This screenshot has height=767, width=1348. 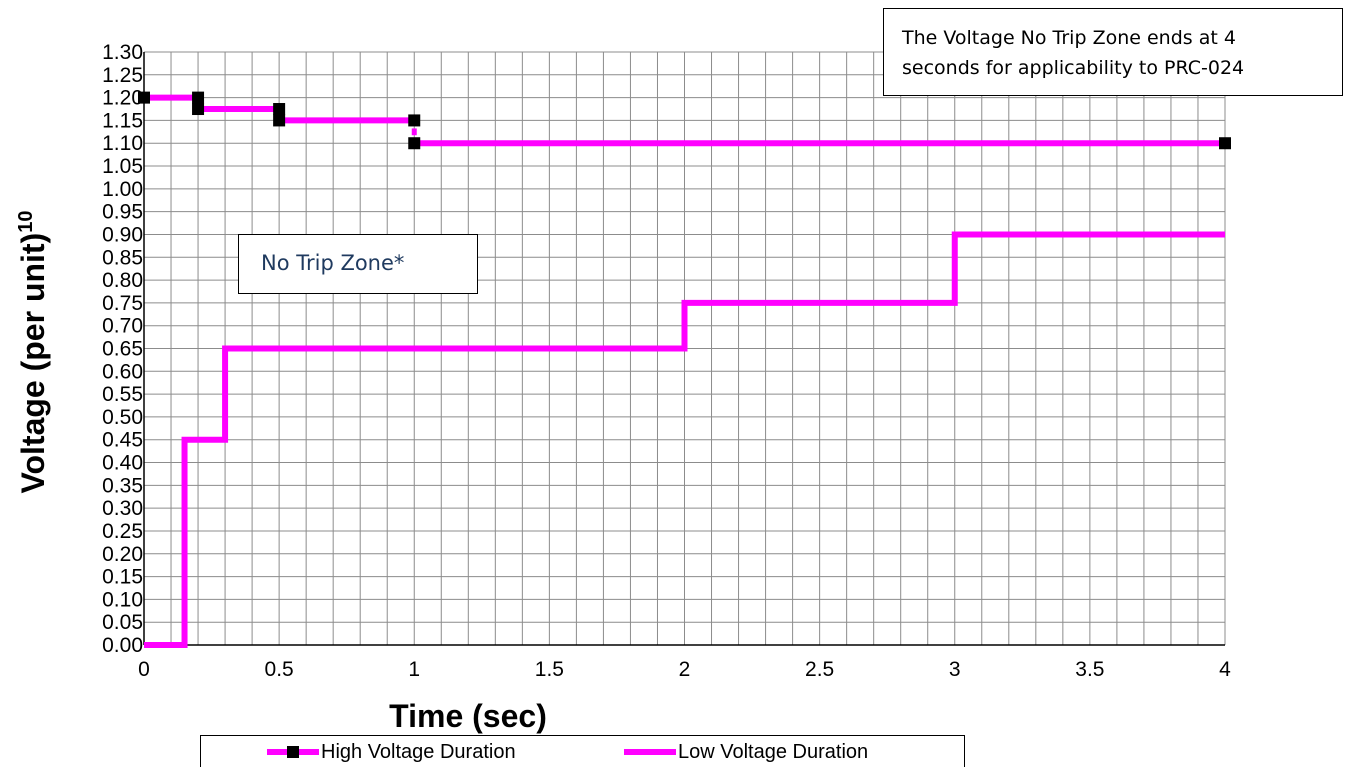 I want to click on y-tick-label: 0.85, so click(x=122, y=257).